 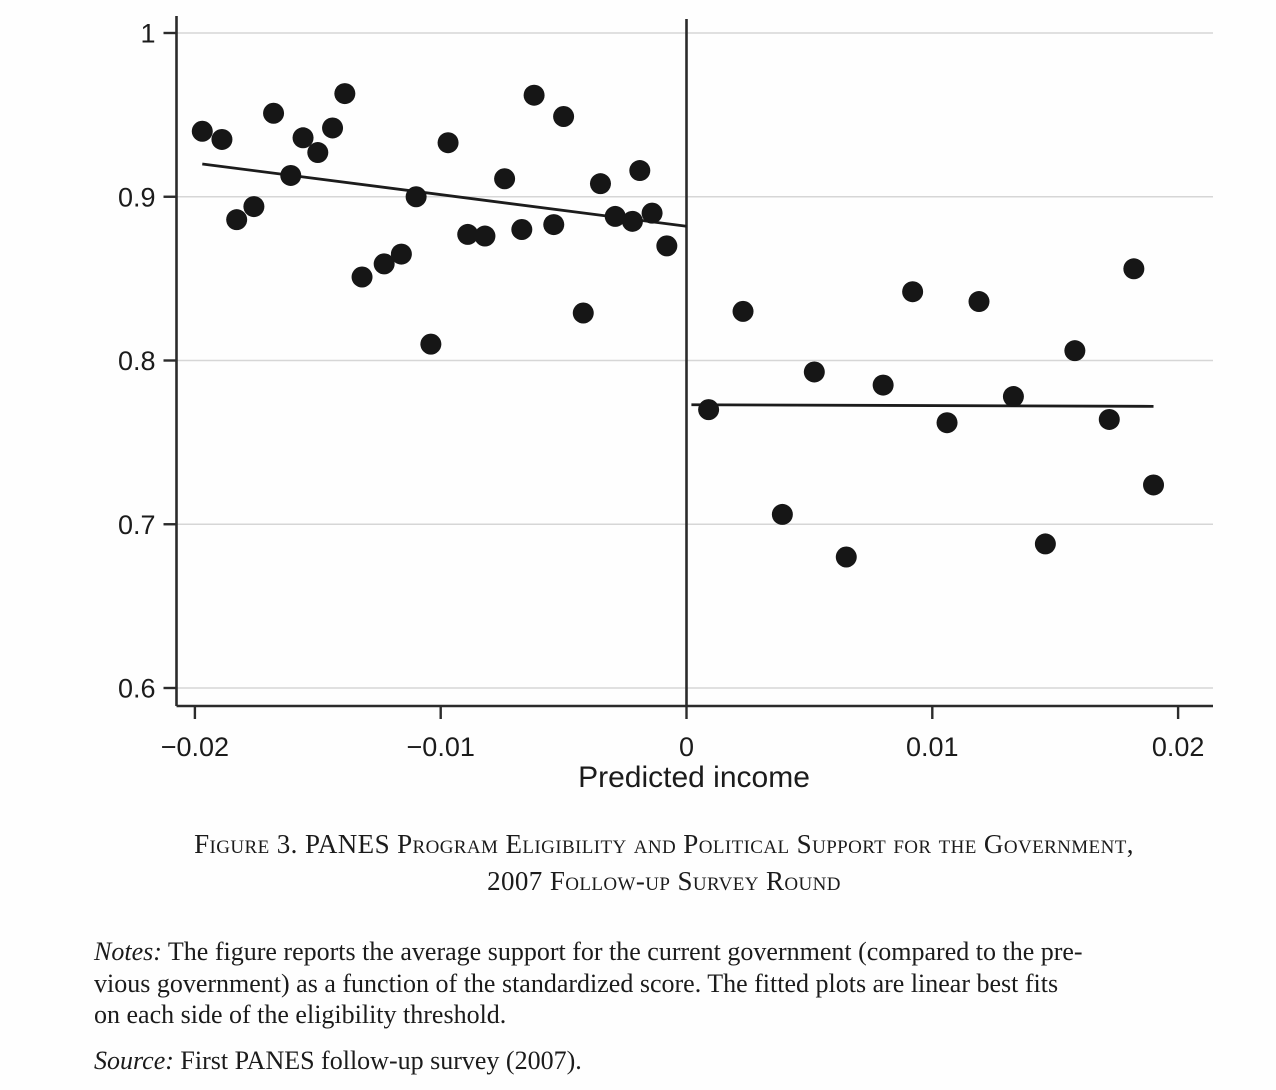 What do you see at coordinates (441, 747) in the screenshot?
I see `x-tick-label: −0.01` at bounding box center [441, 747].